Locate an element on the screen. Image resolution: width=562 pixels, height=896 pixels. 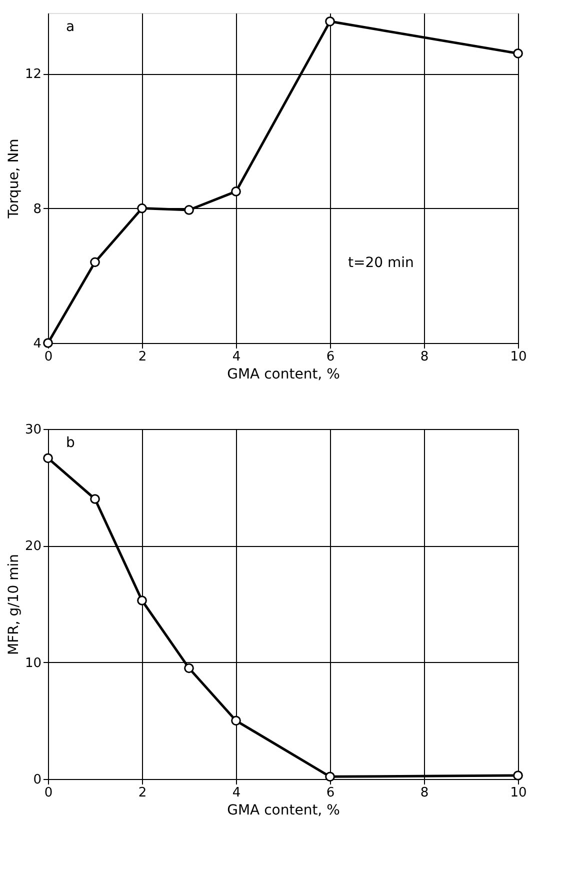
y-tick-label: 12 is located at coordinates (33, 74).